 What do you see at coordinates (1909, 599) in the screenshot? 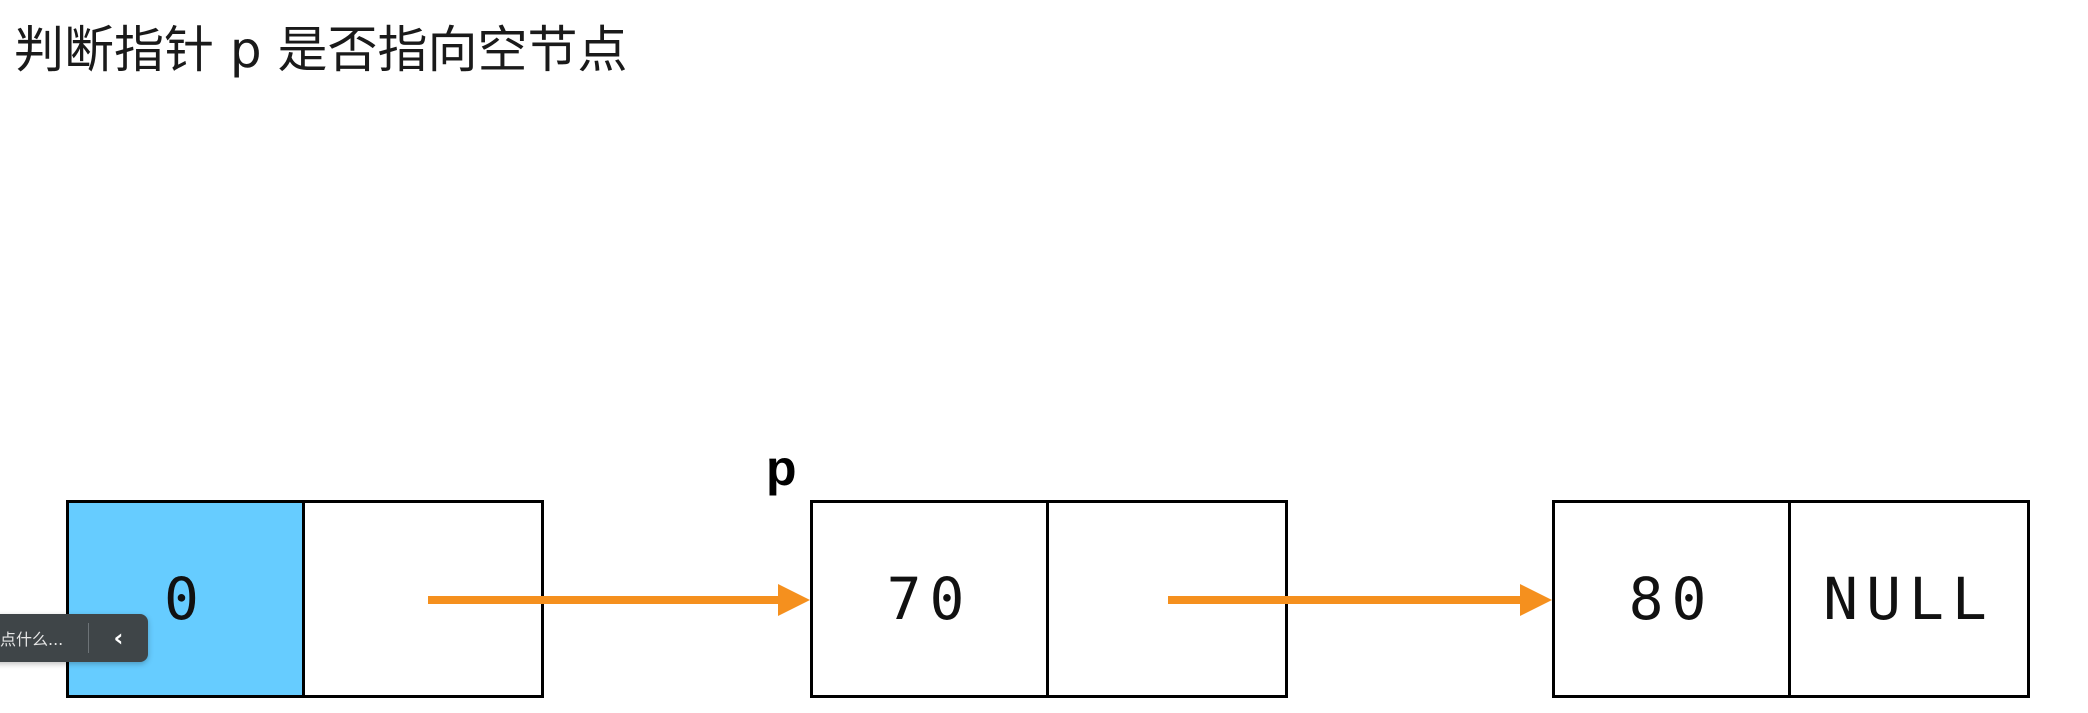
I see `node-next-cell: NULL` at bounding box center [1909, 599].